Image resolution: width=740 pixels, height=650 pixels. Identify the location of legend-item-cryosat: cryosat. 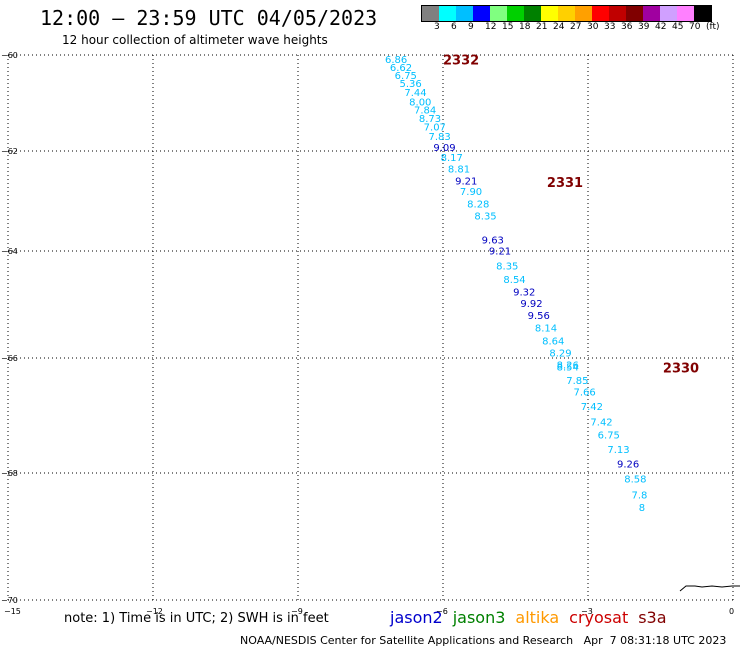
(599, 617).